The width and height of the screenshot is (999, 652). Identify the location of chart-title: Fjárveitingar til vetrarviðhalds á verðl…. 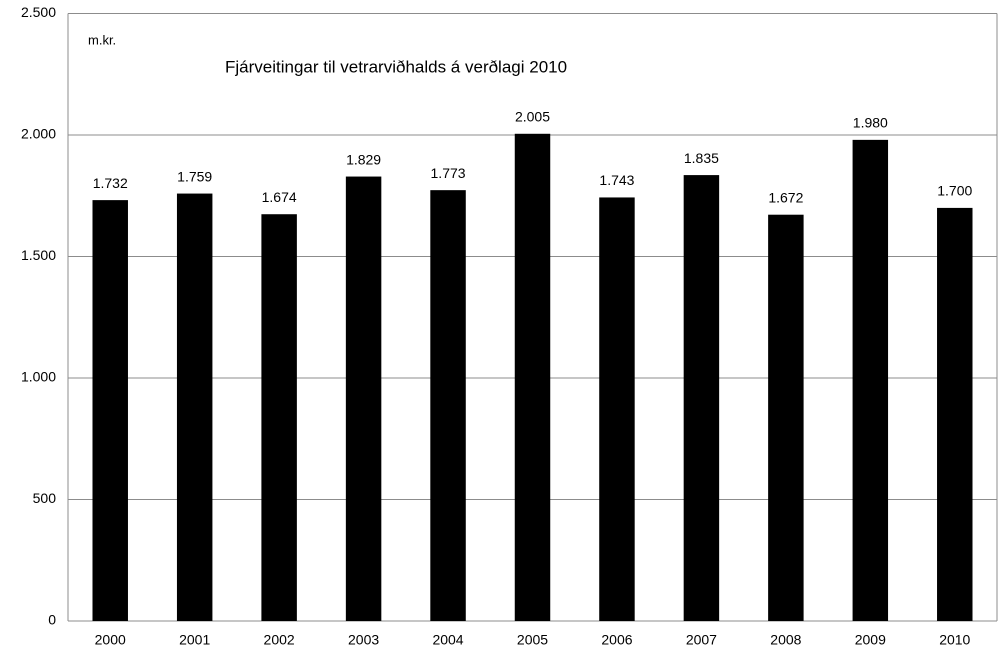
(396, 66).